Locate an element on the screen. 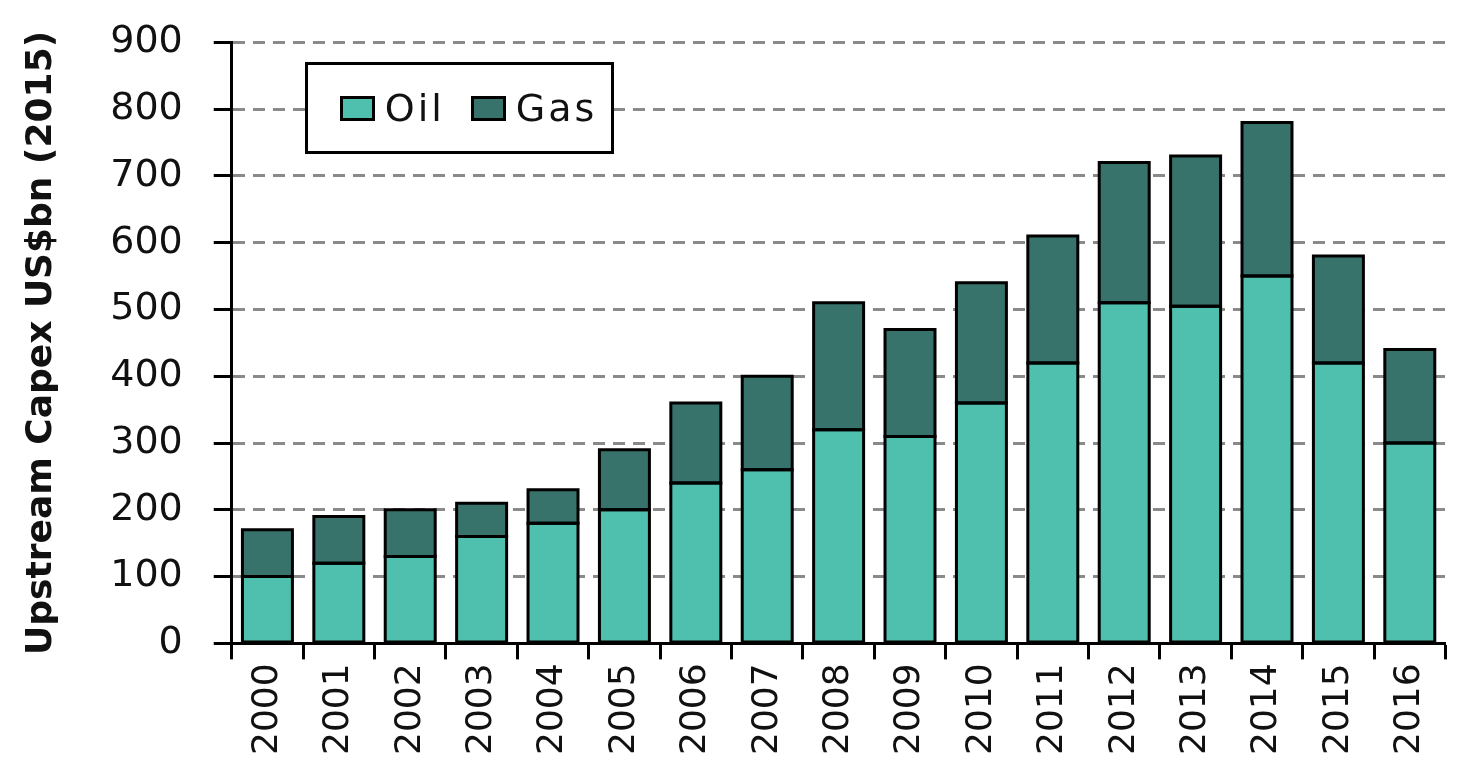  x-tick-label: 2009 is located at coordinates (907, 709).